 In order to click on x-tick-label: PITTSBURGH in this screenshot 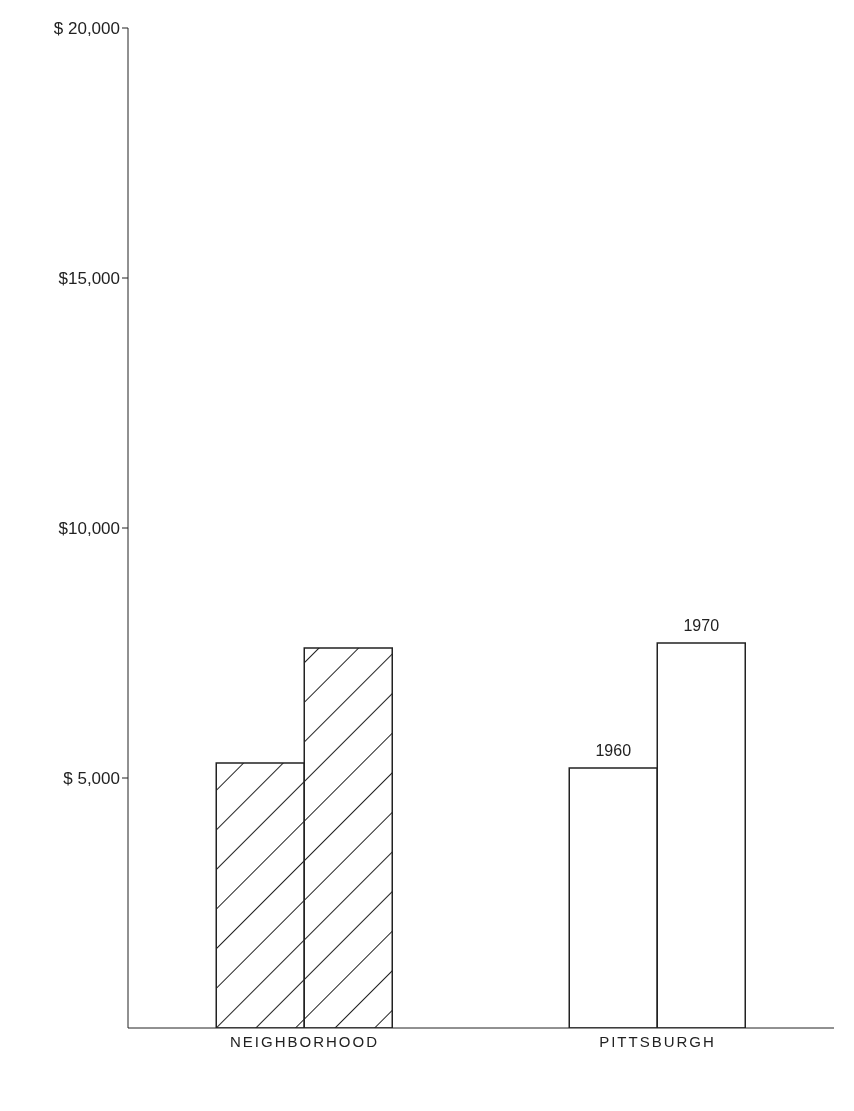, I will do `click(657, 1041)`.